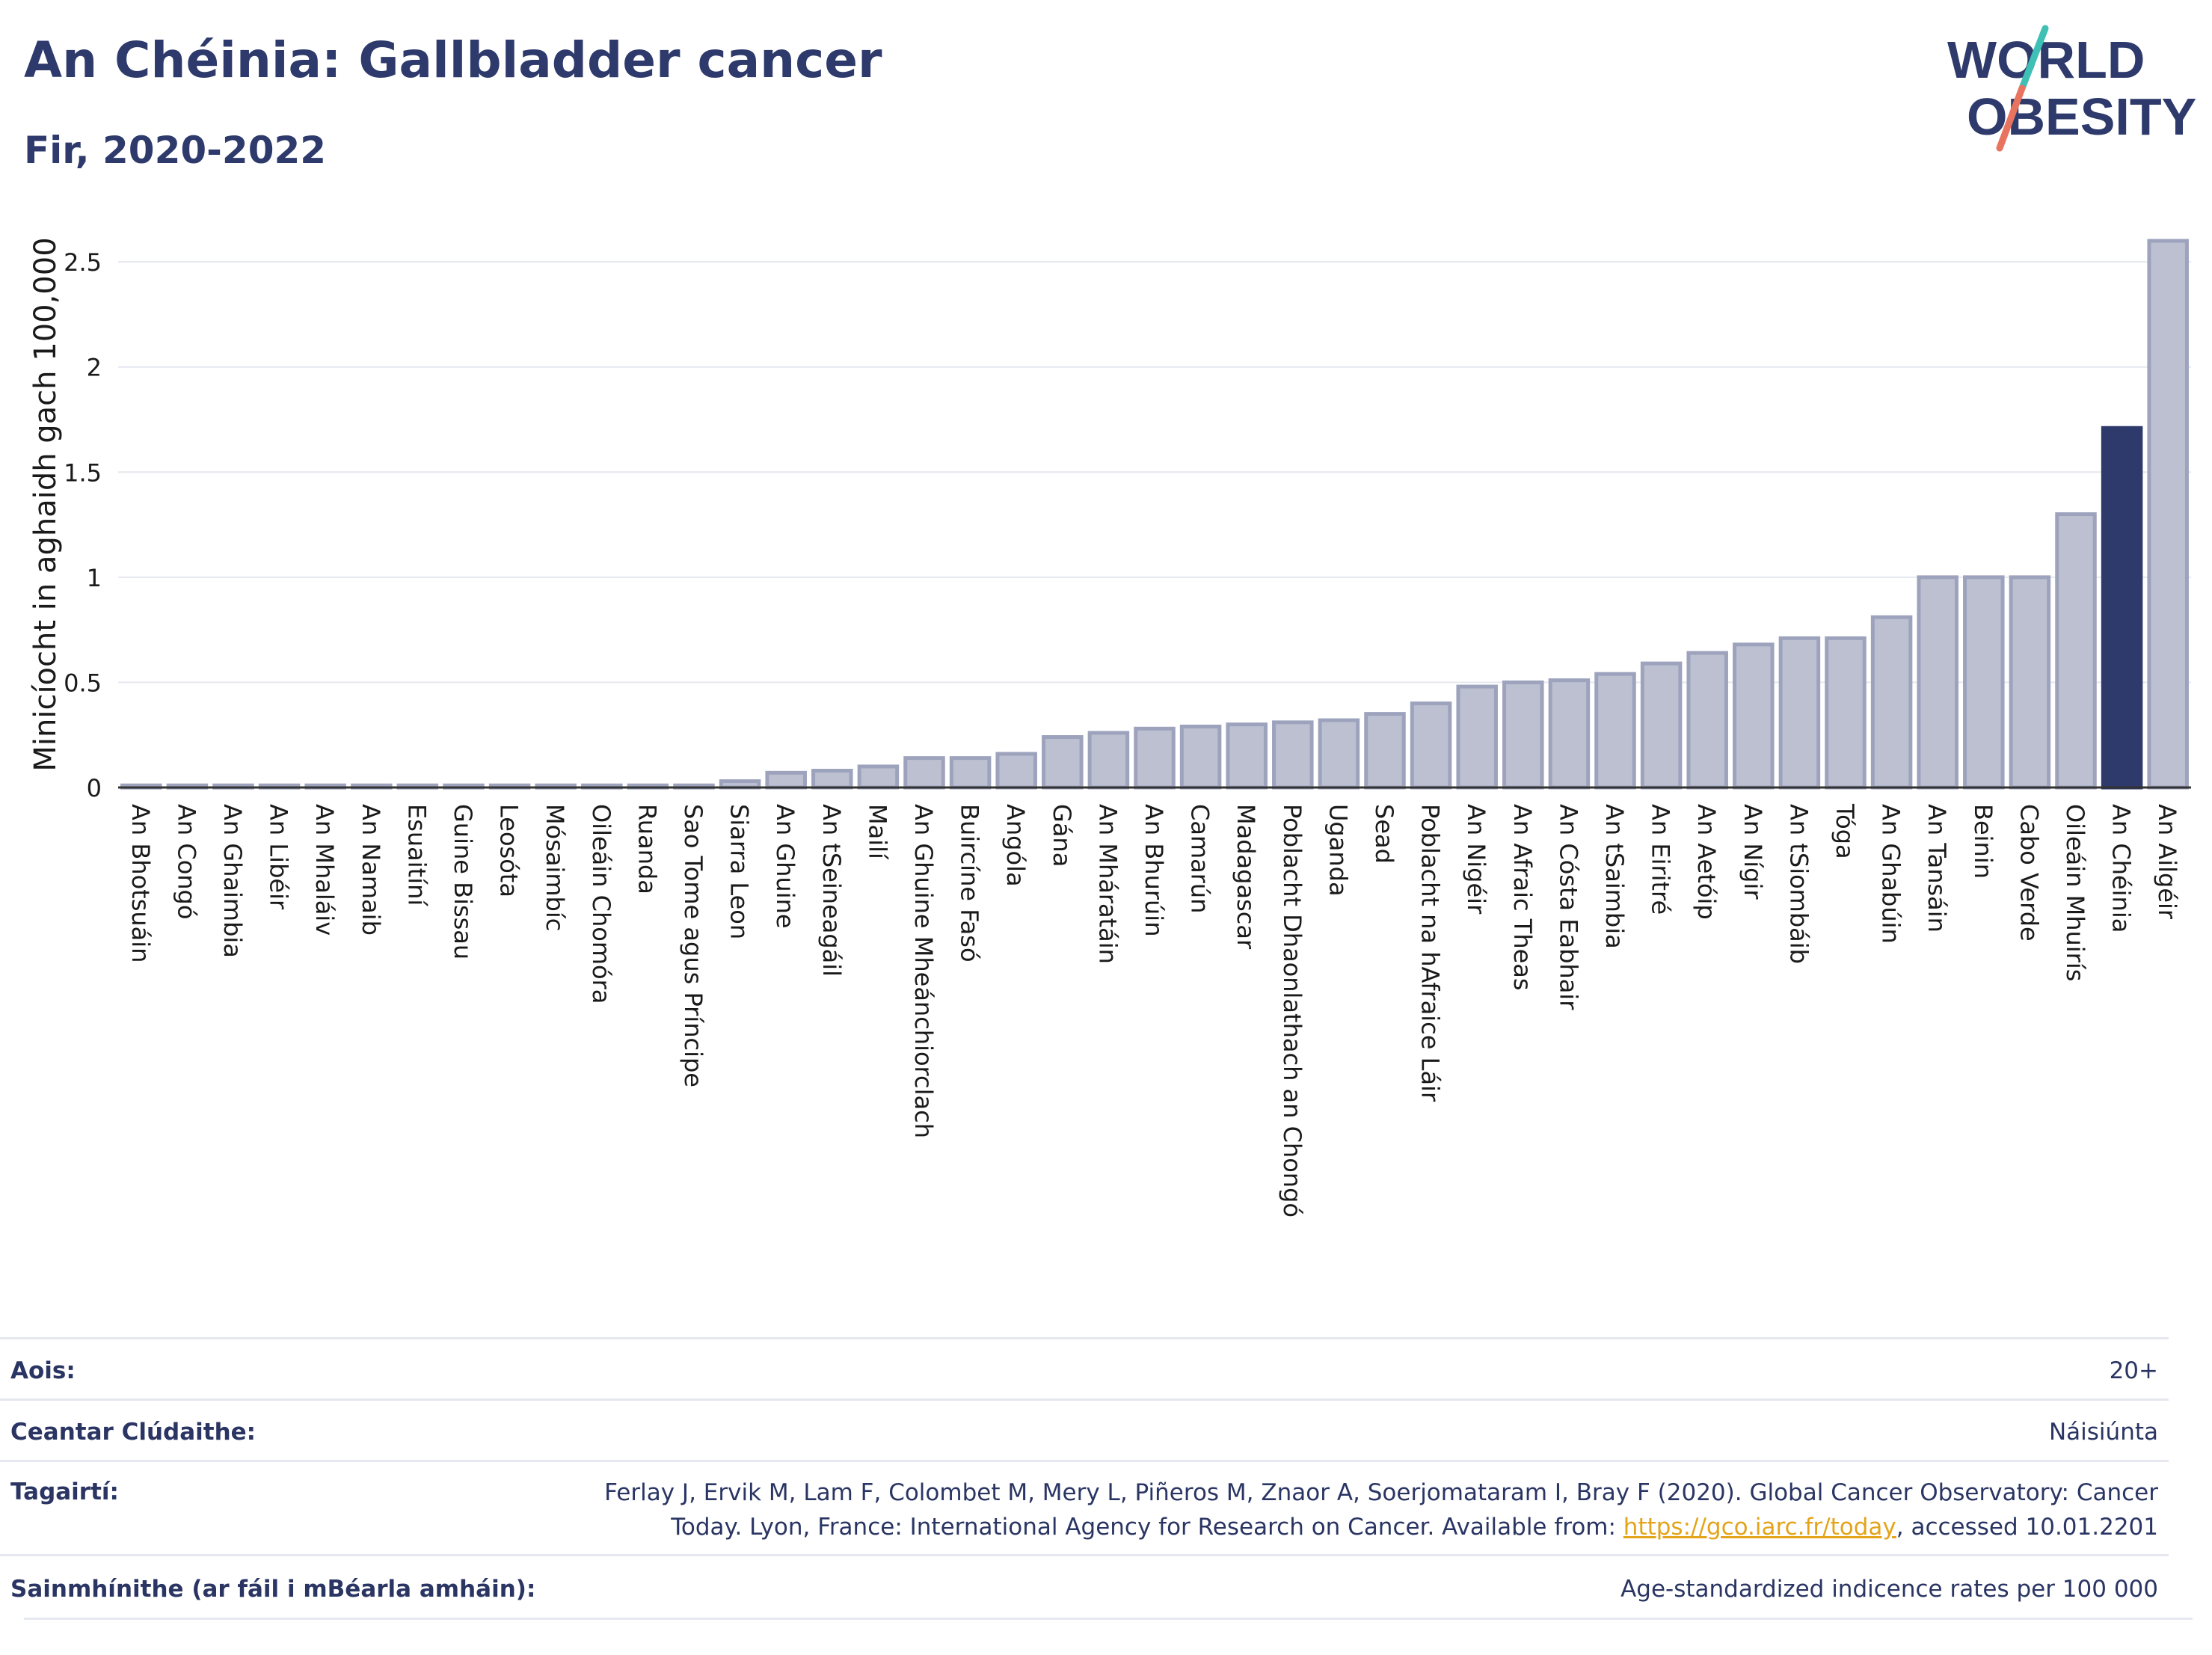 This screenshot has height=1655, width=2212. I want to click on x-tick-label: An Chéinia, so click(2121, 868).